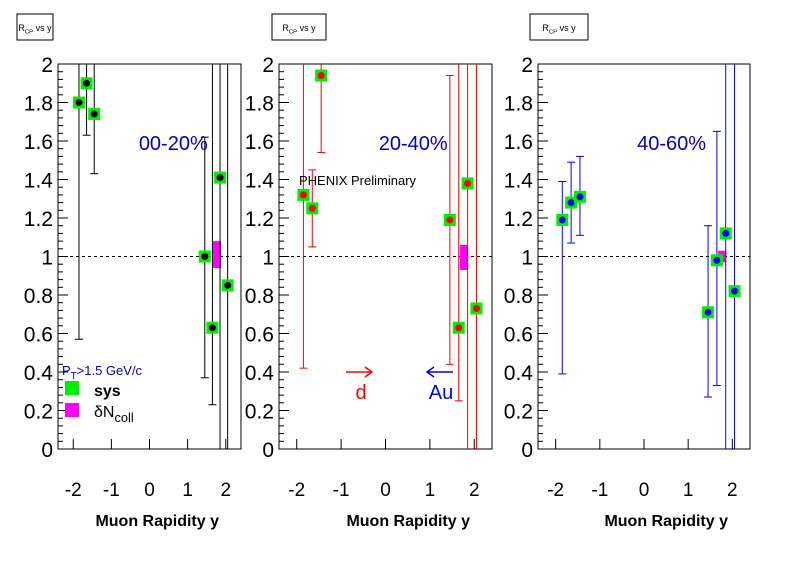 The height and width of the screenshot is (577, 796). What do you see at coordinates (173, 144) in the screenshot?
I see `centrality-label: 00-20%` at bounding box center [173, 144].